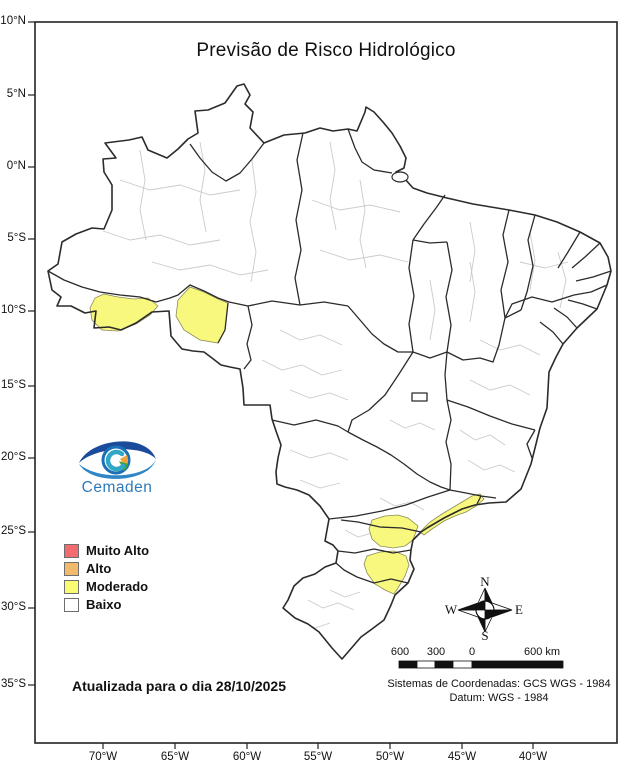 Image resolution: width=626 pixels, height=768 pixels. What do you see at coordinates (13, 531) in the screenshot?
I see `lat-label-25s: 25°S` at bounding box center [13, 531].